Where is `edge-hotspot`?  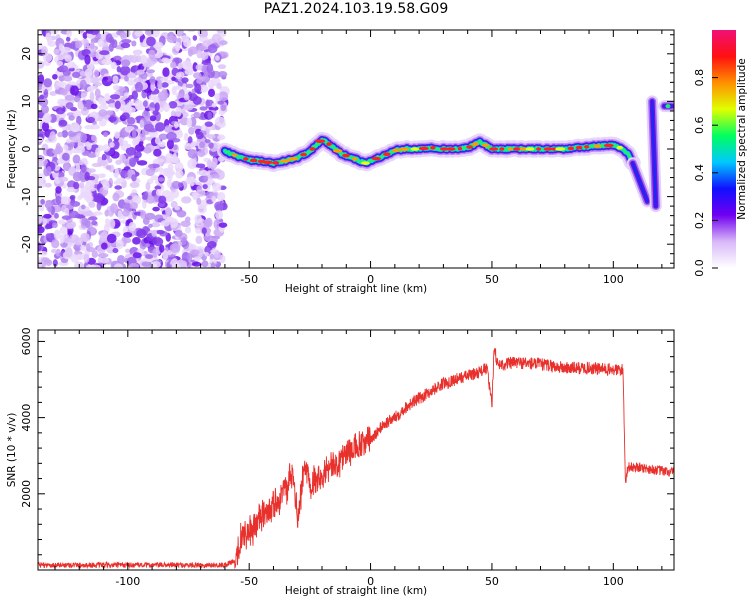 edge-hotspot is located at coordinates (668, 106).